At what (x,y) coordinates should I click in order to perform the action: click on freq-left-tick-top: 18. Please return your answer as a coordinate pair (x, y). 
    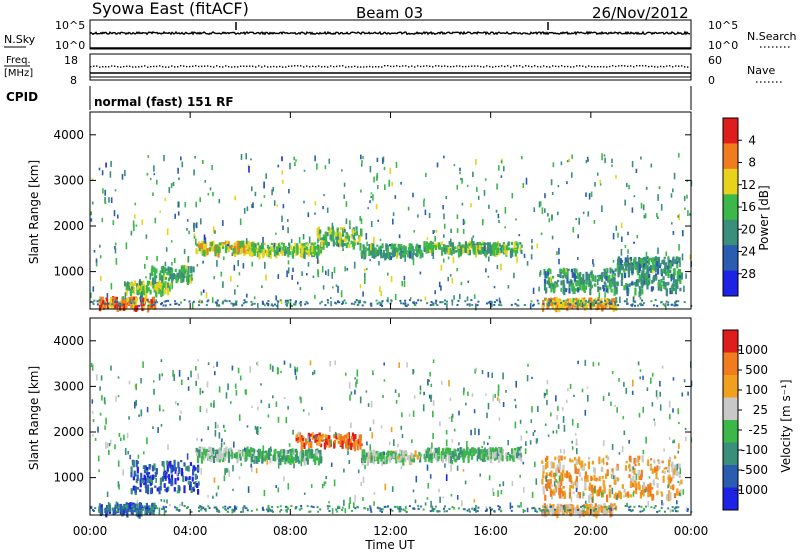
    Looking at the image, I should click on (71, 60).